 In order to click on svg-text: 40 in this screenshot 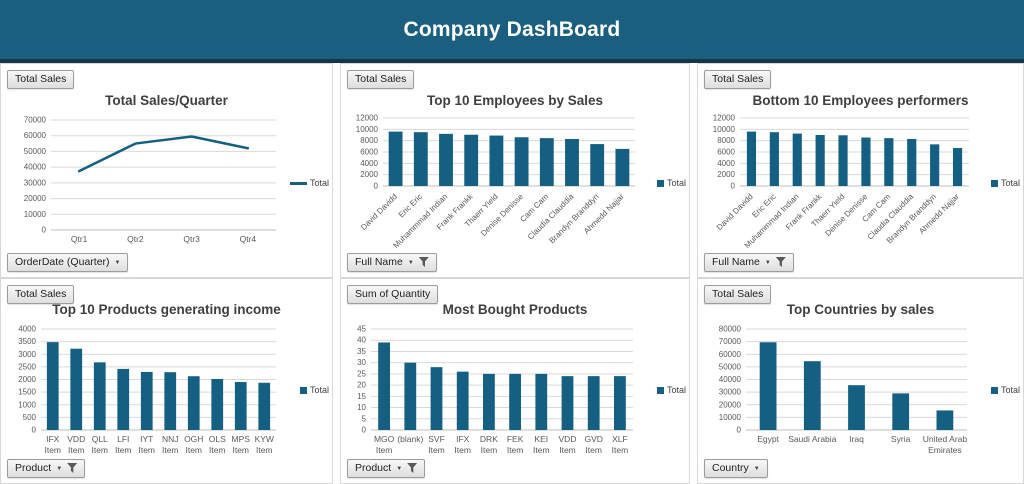, I will do `click(361, 340)`.